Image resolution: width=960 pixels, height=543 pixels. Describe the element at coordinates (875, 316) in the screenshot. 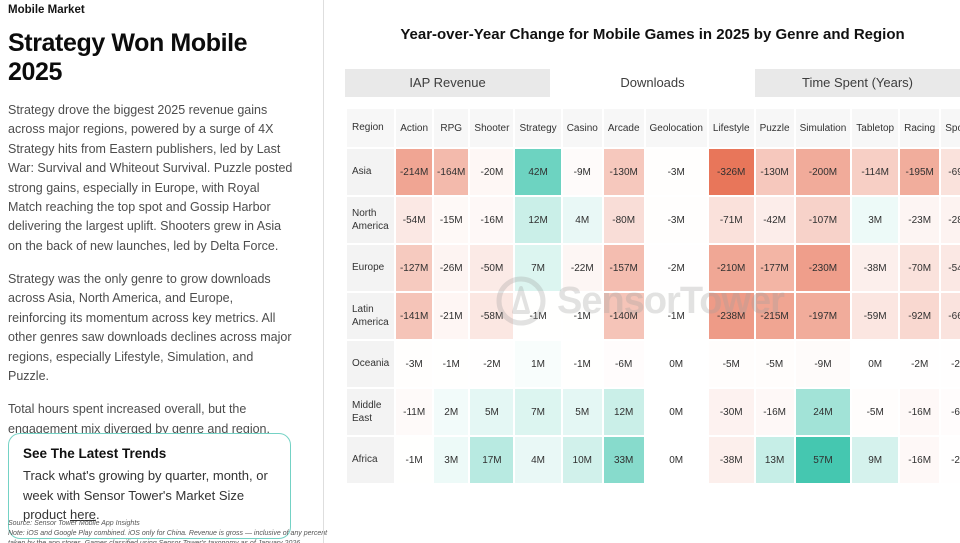

I see `heatmap-cell: -59M` at that location.